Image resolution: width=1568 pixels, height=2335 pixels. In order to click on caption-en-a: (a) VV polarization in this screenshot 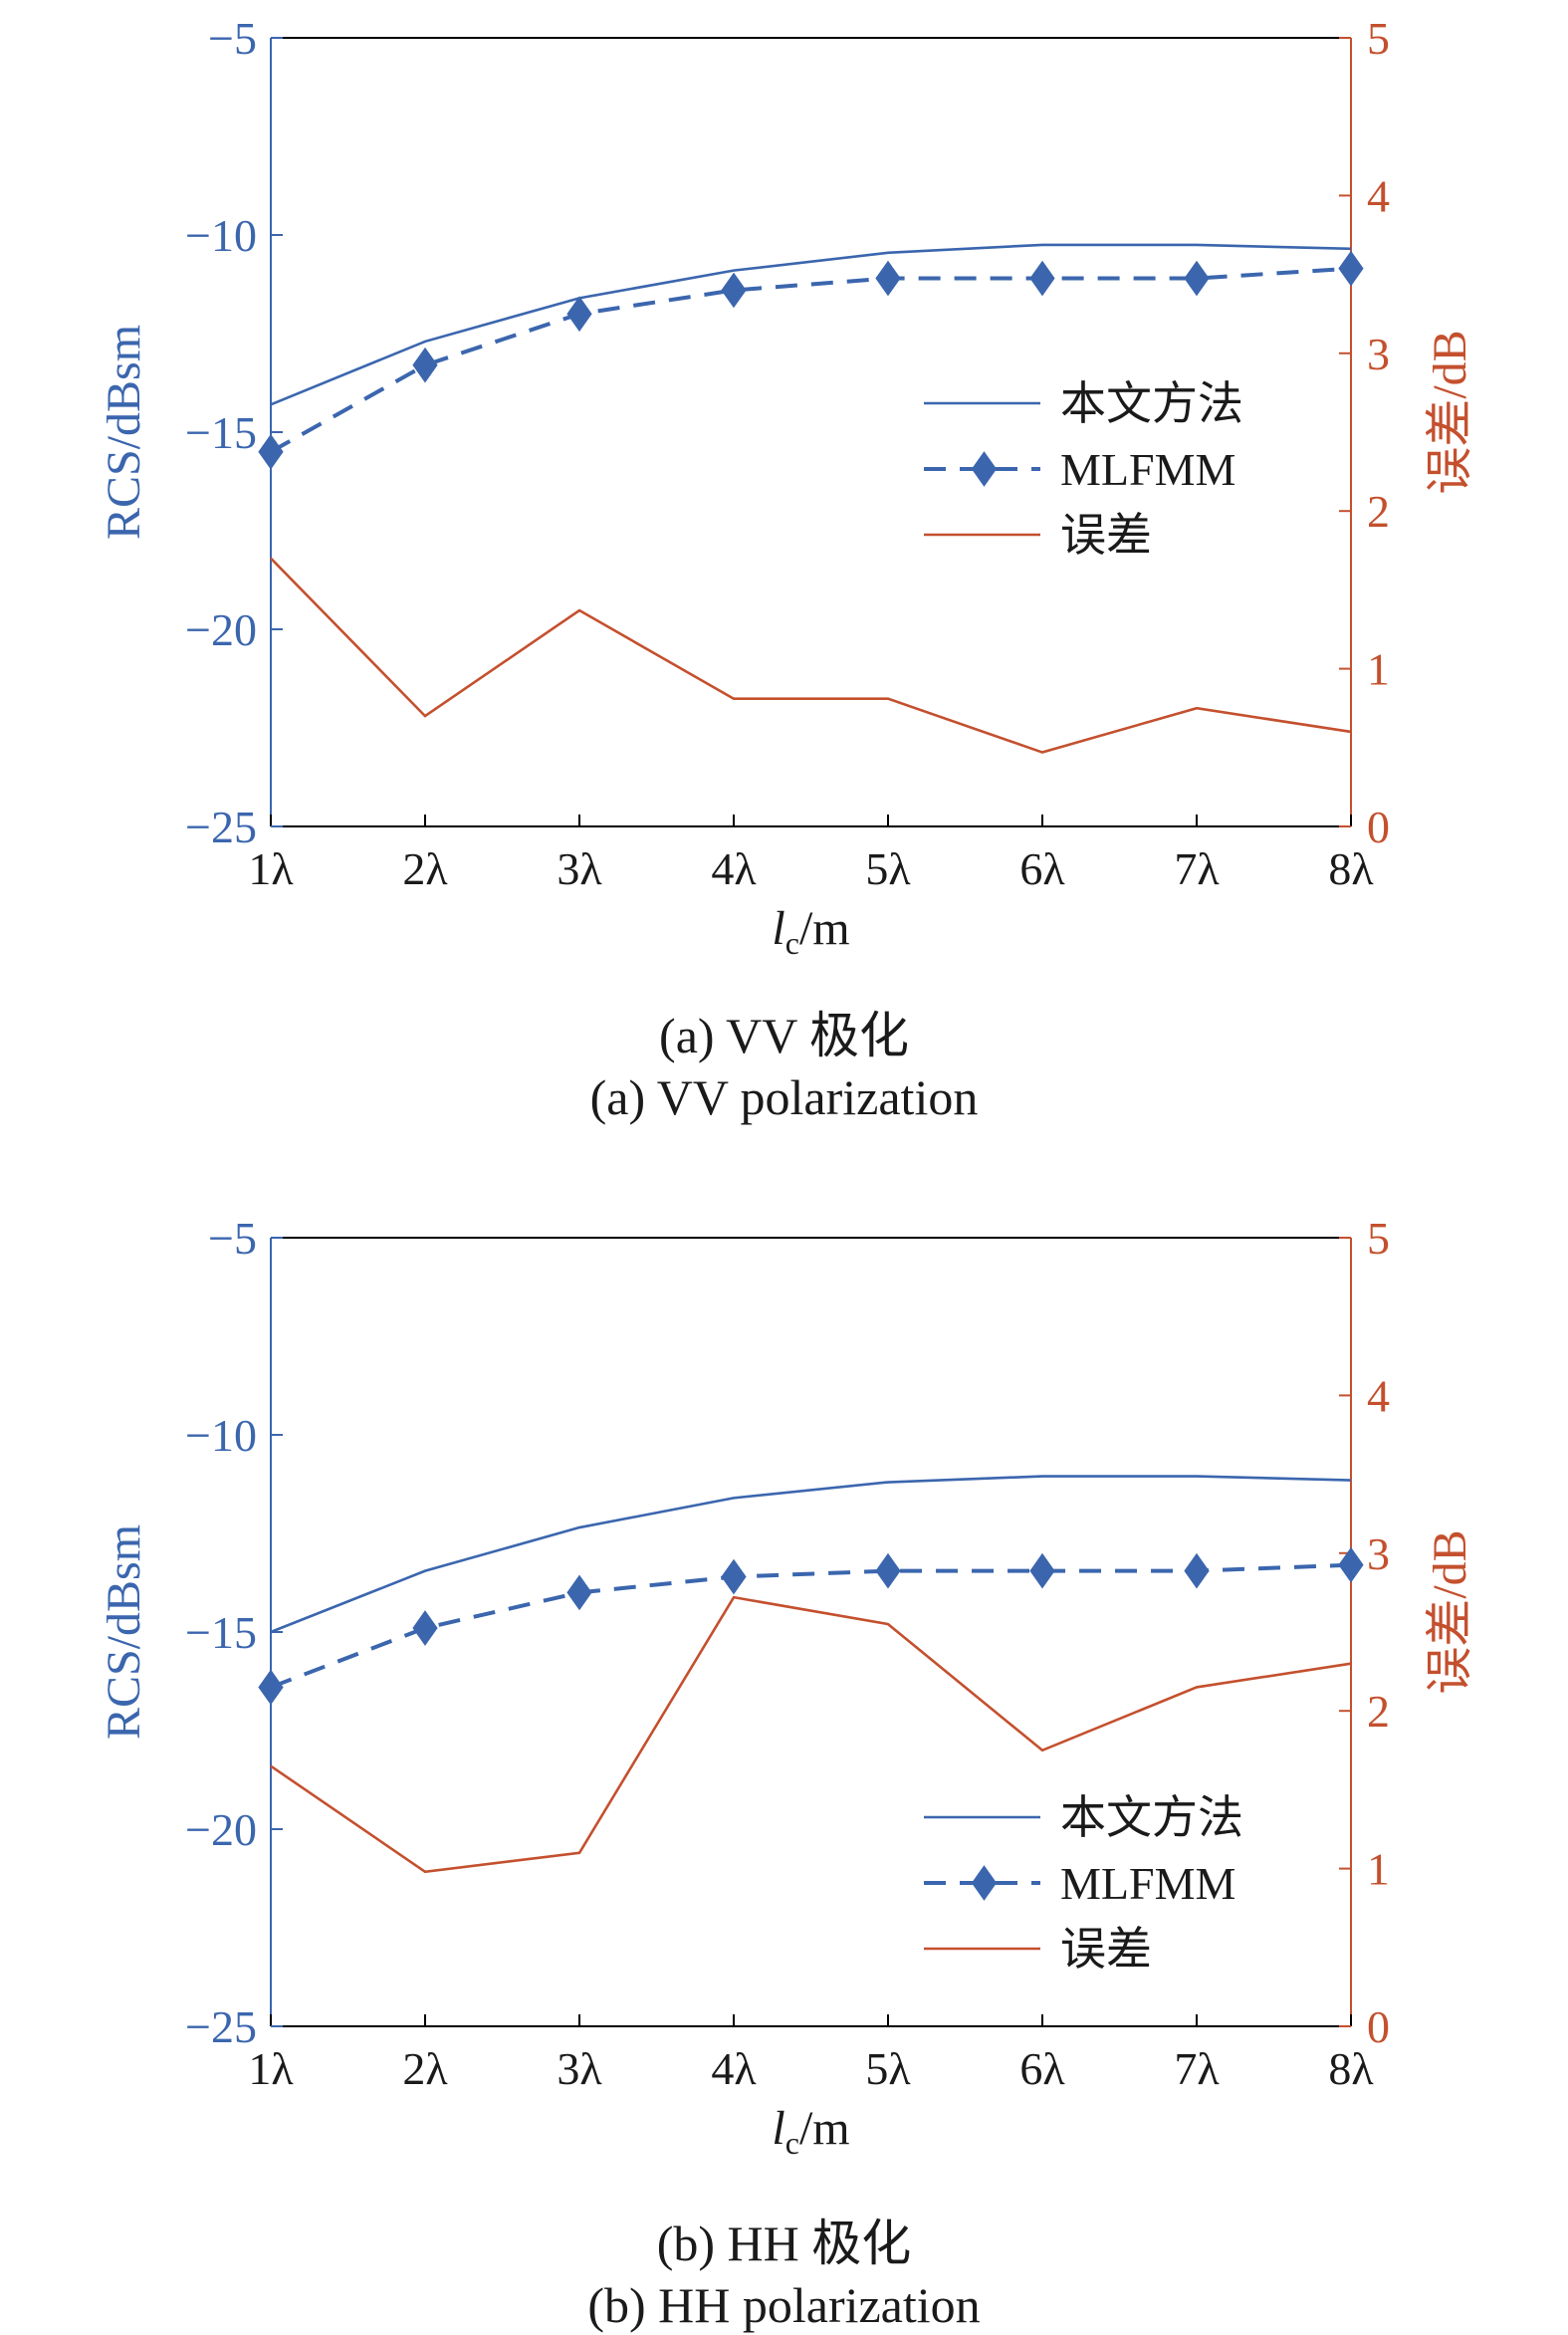, I will do `click(784, 1097)`.